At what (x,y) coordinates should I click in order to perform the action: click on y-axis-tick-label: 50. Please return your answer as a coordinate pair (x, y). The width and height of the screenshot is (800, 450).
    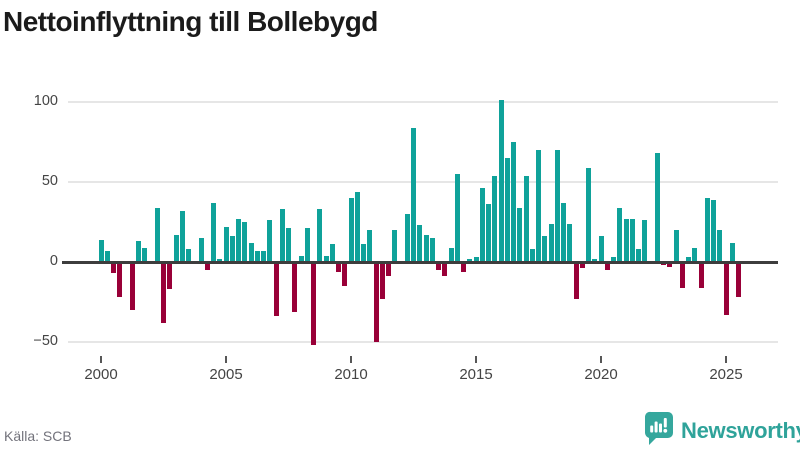
    Looking at the image, I should click on (49, 181).